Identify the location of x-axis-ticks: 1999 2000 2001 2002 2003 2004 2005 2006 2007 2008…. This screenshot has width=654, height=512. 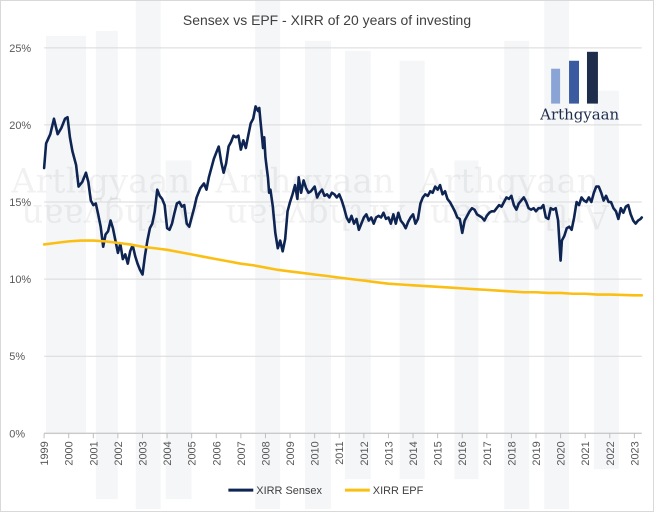
(340, 449).